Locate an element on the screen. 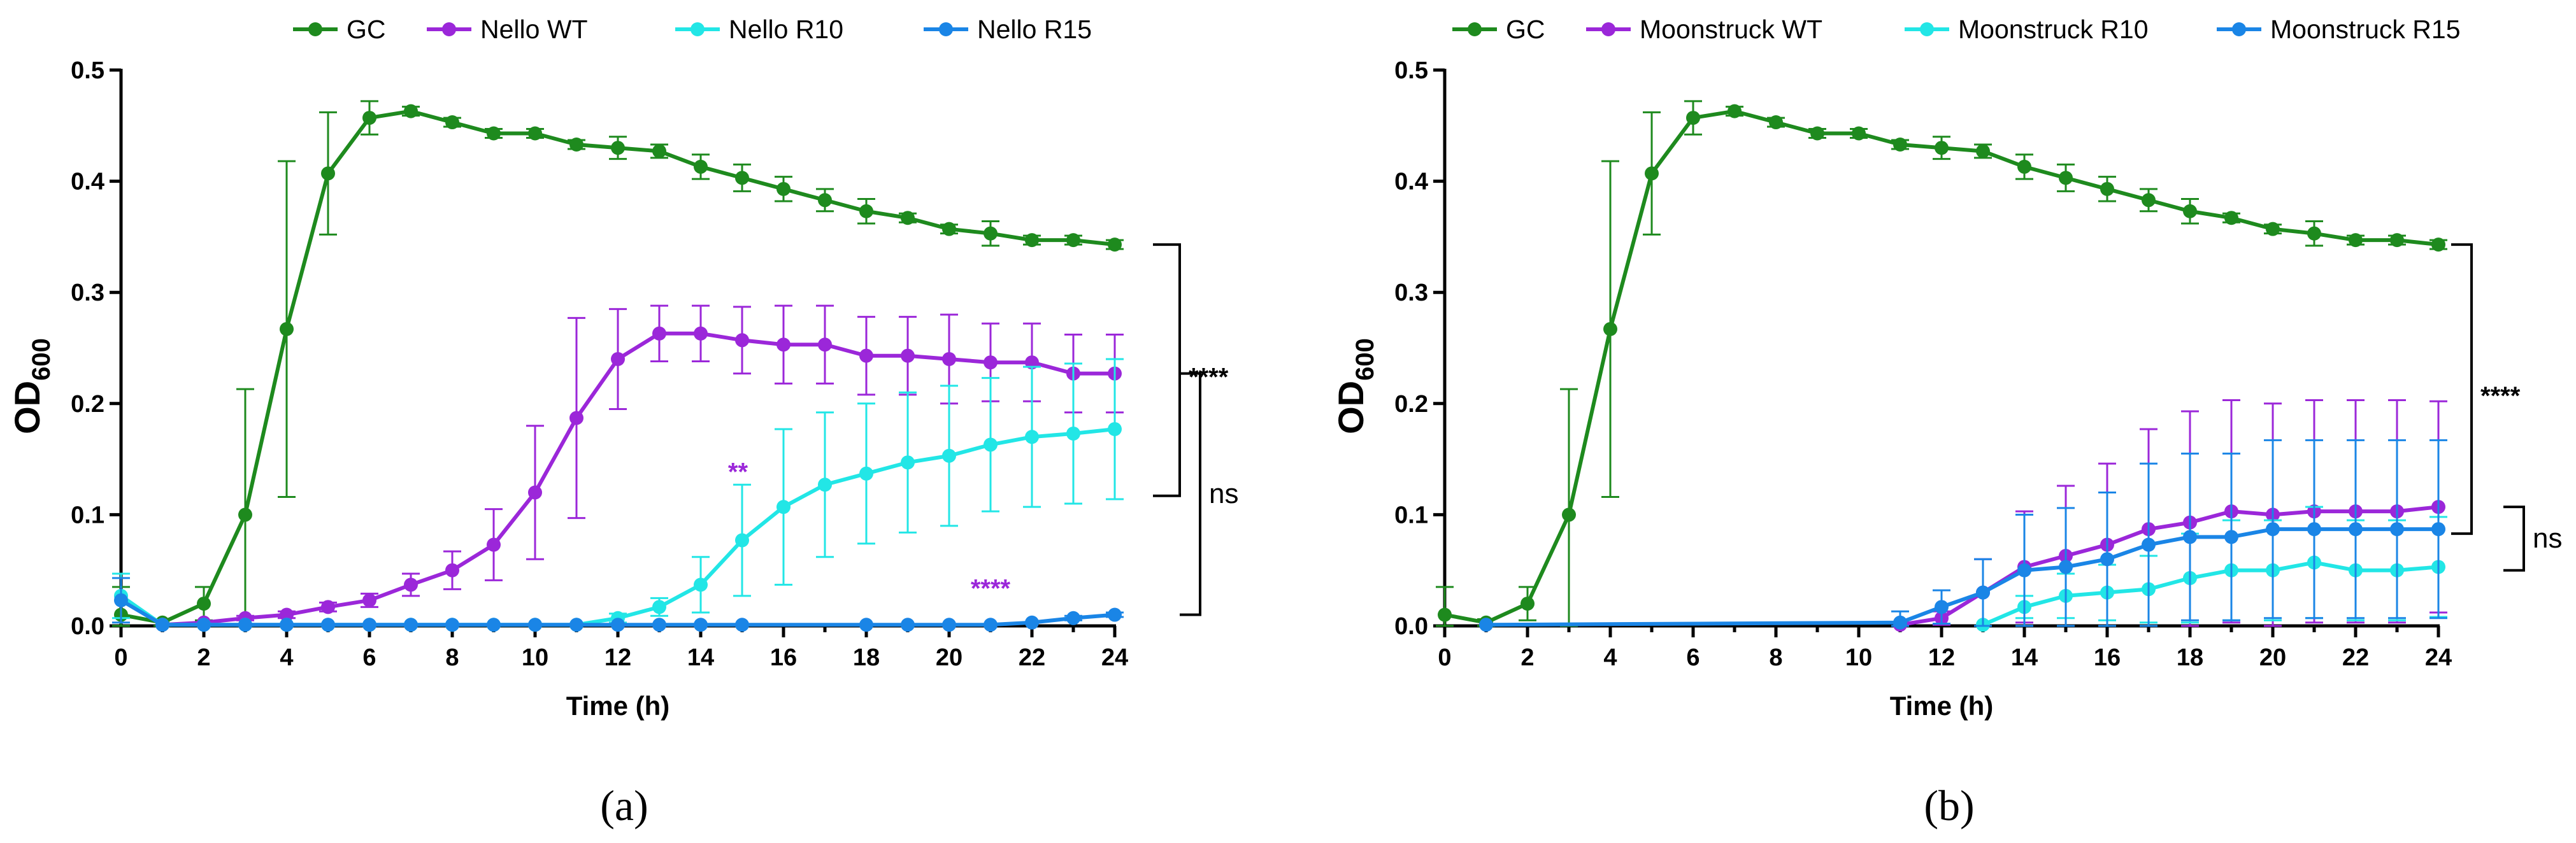 The width and height of the screenshot is (2576, 843). legend-item-nello-wt: Nello WT is located at coordinates (508, 30).